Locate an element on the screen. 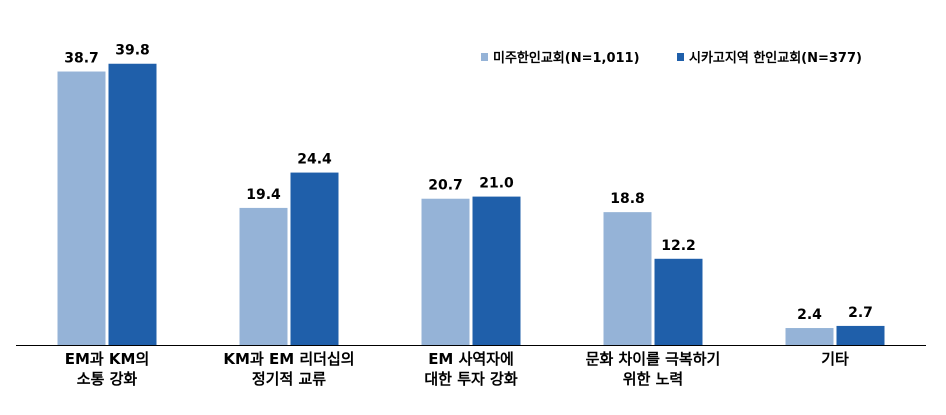 The height and width of the screenshot is (415, 946). category-label-1-line-1: EM과 KM의 is located at coordinates (107, 359).